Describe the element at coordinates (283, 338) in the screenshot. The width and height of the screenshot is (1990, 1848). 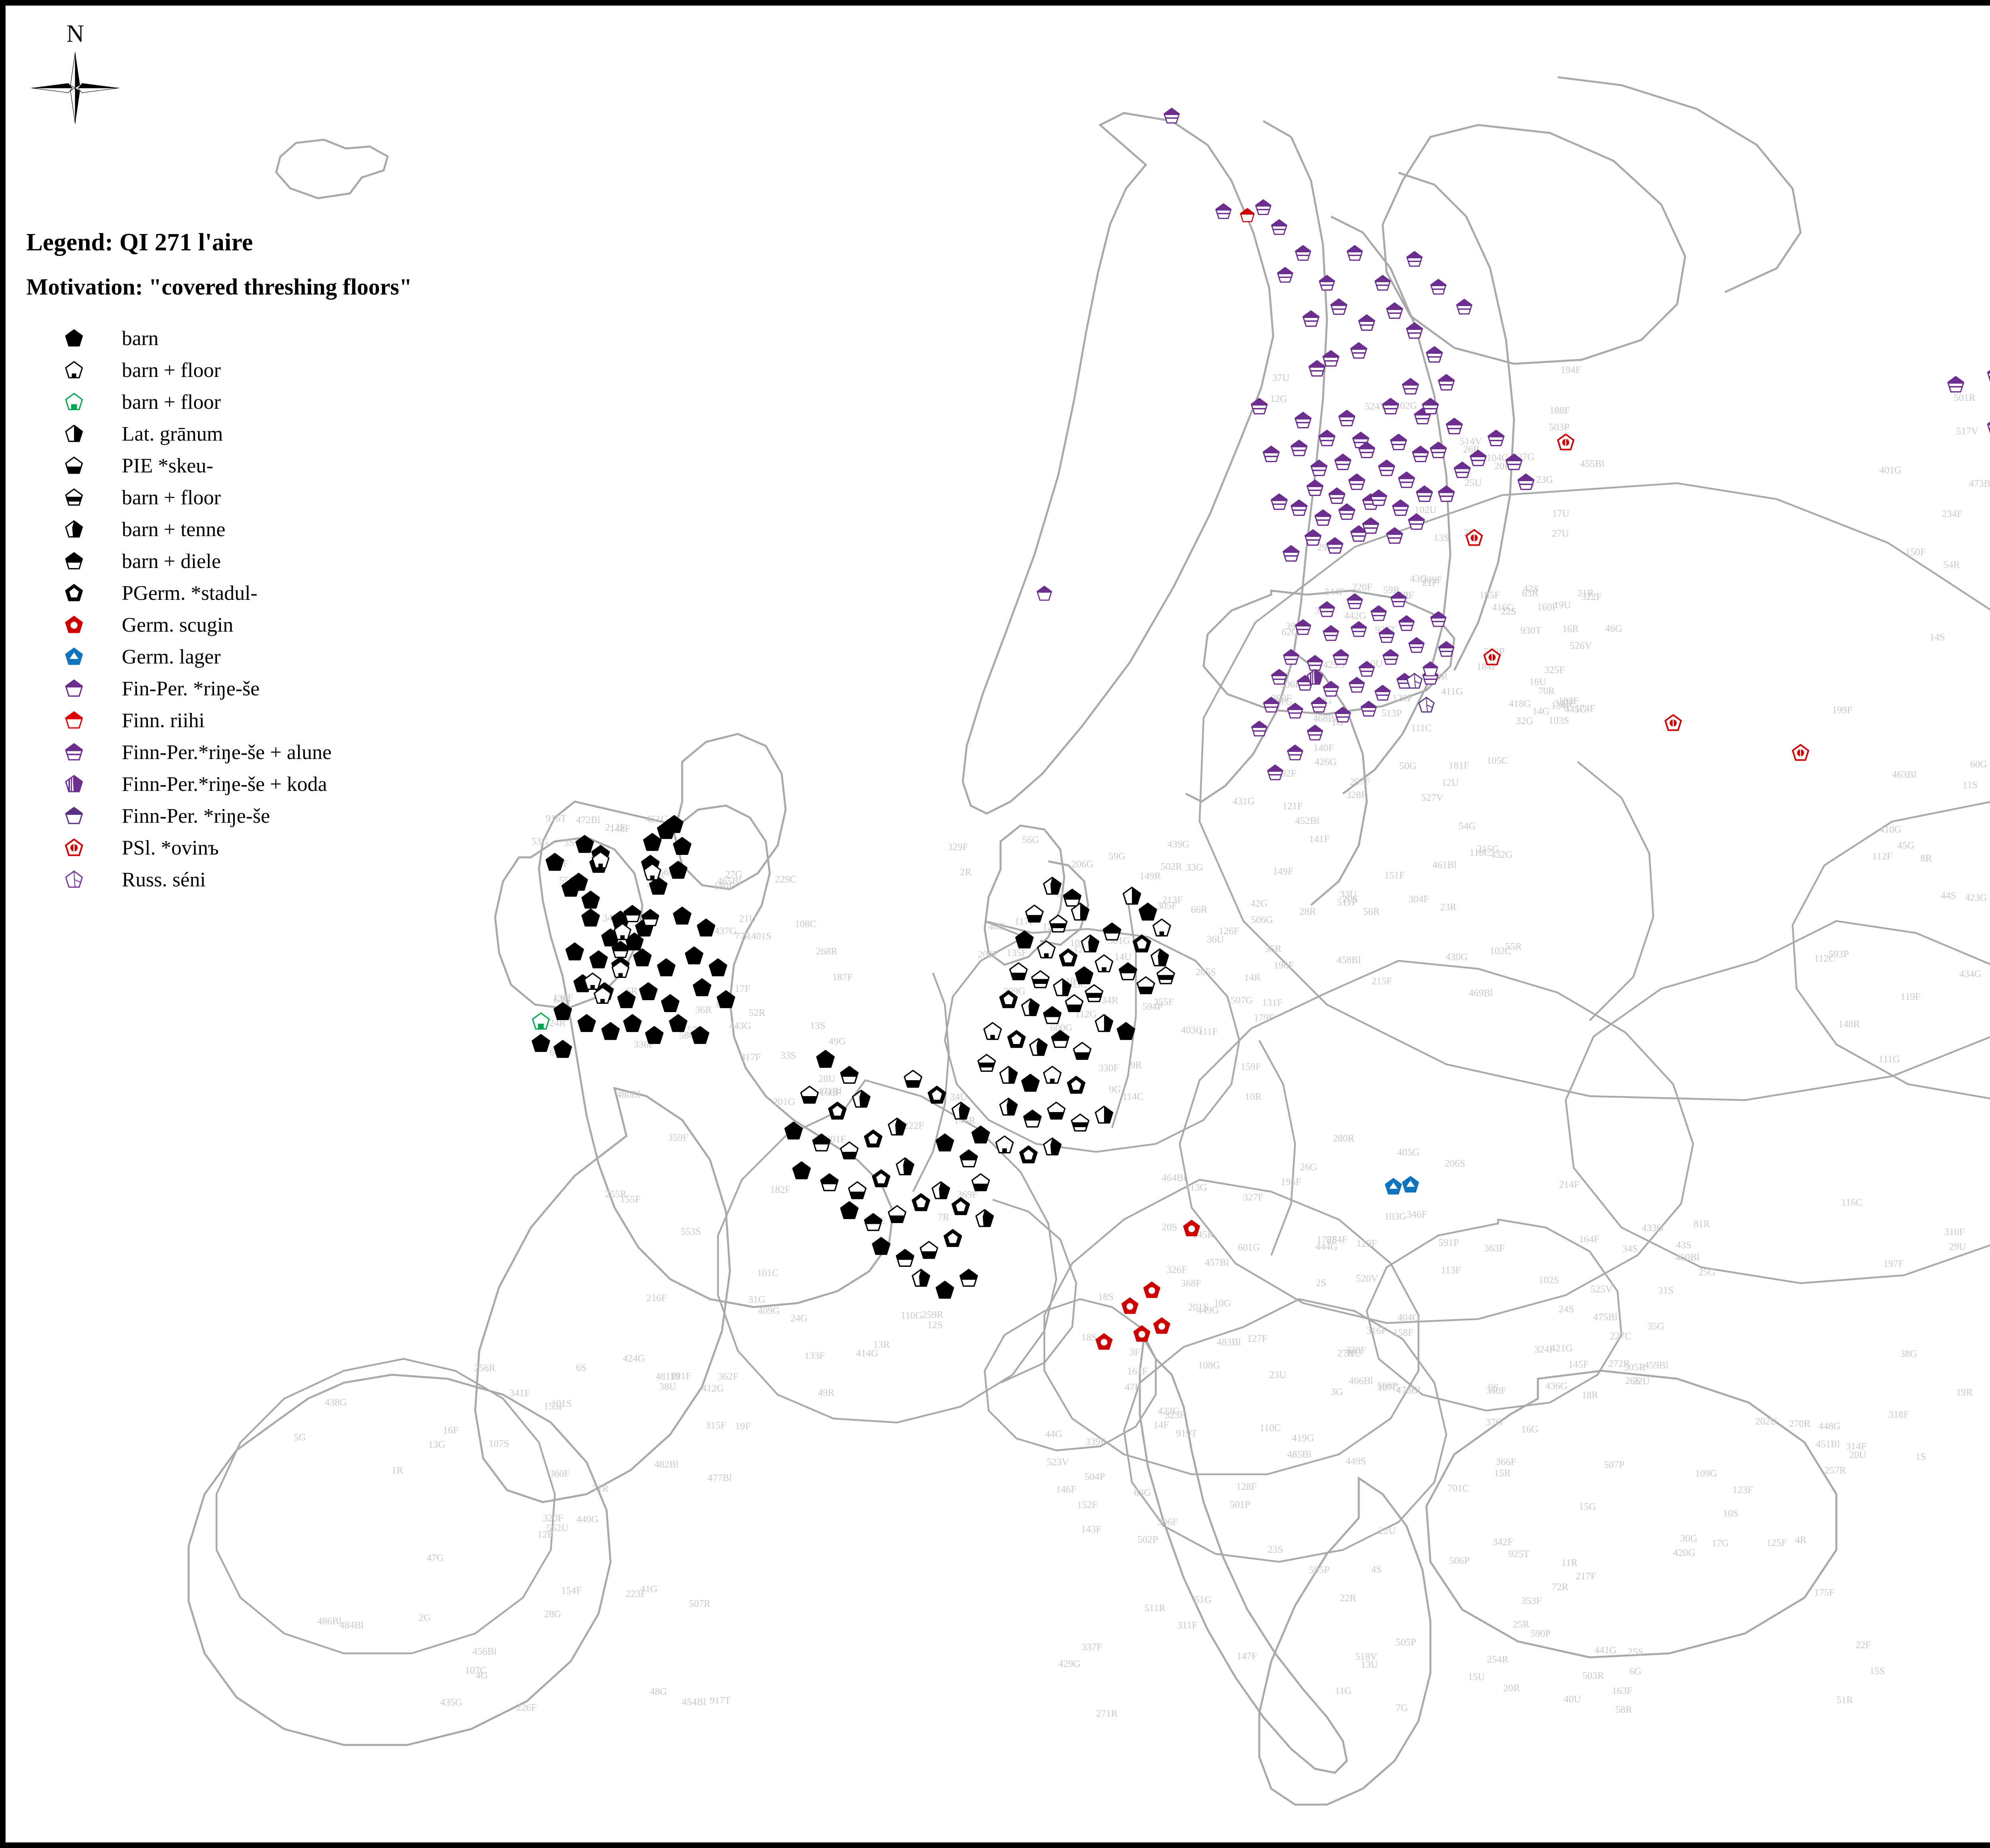
I see `legend-item: barn` at that location.